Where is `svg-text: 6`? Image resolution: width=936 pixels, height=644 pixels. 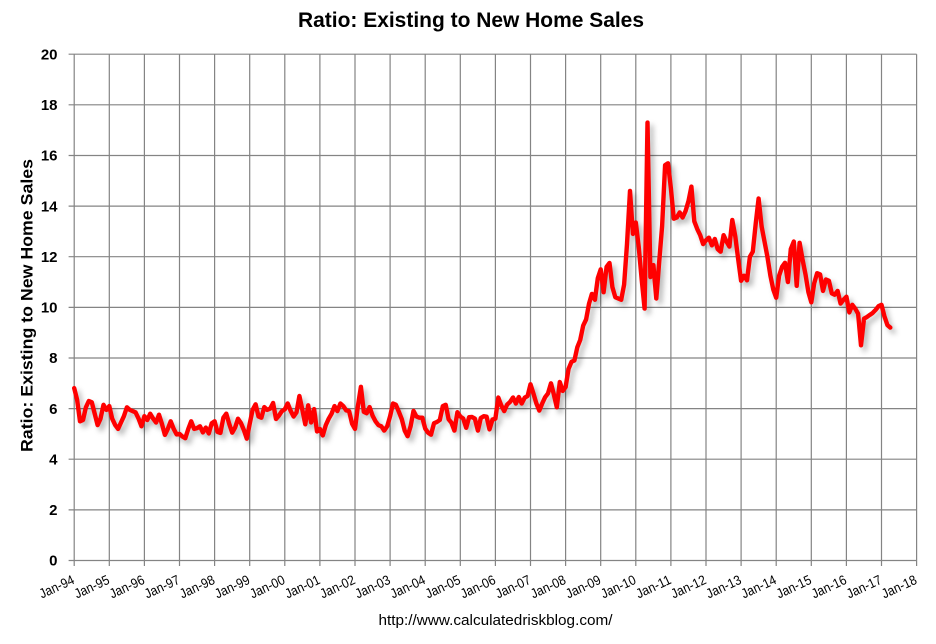 svg-text: 6 is located at coordinates (53, 409).